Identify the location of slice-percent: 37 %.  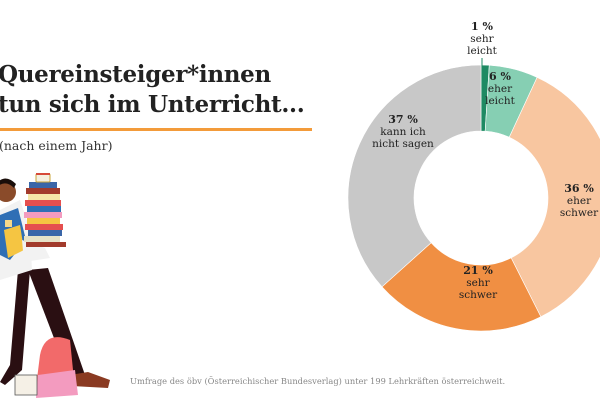
(403, 119).